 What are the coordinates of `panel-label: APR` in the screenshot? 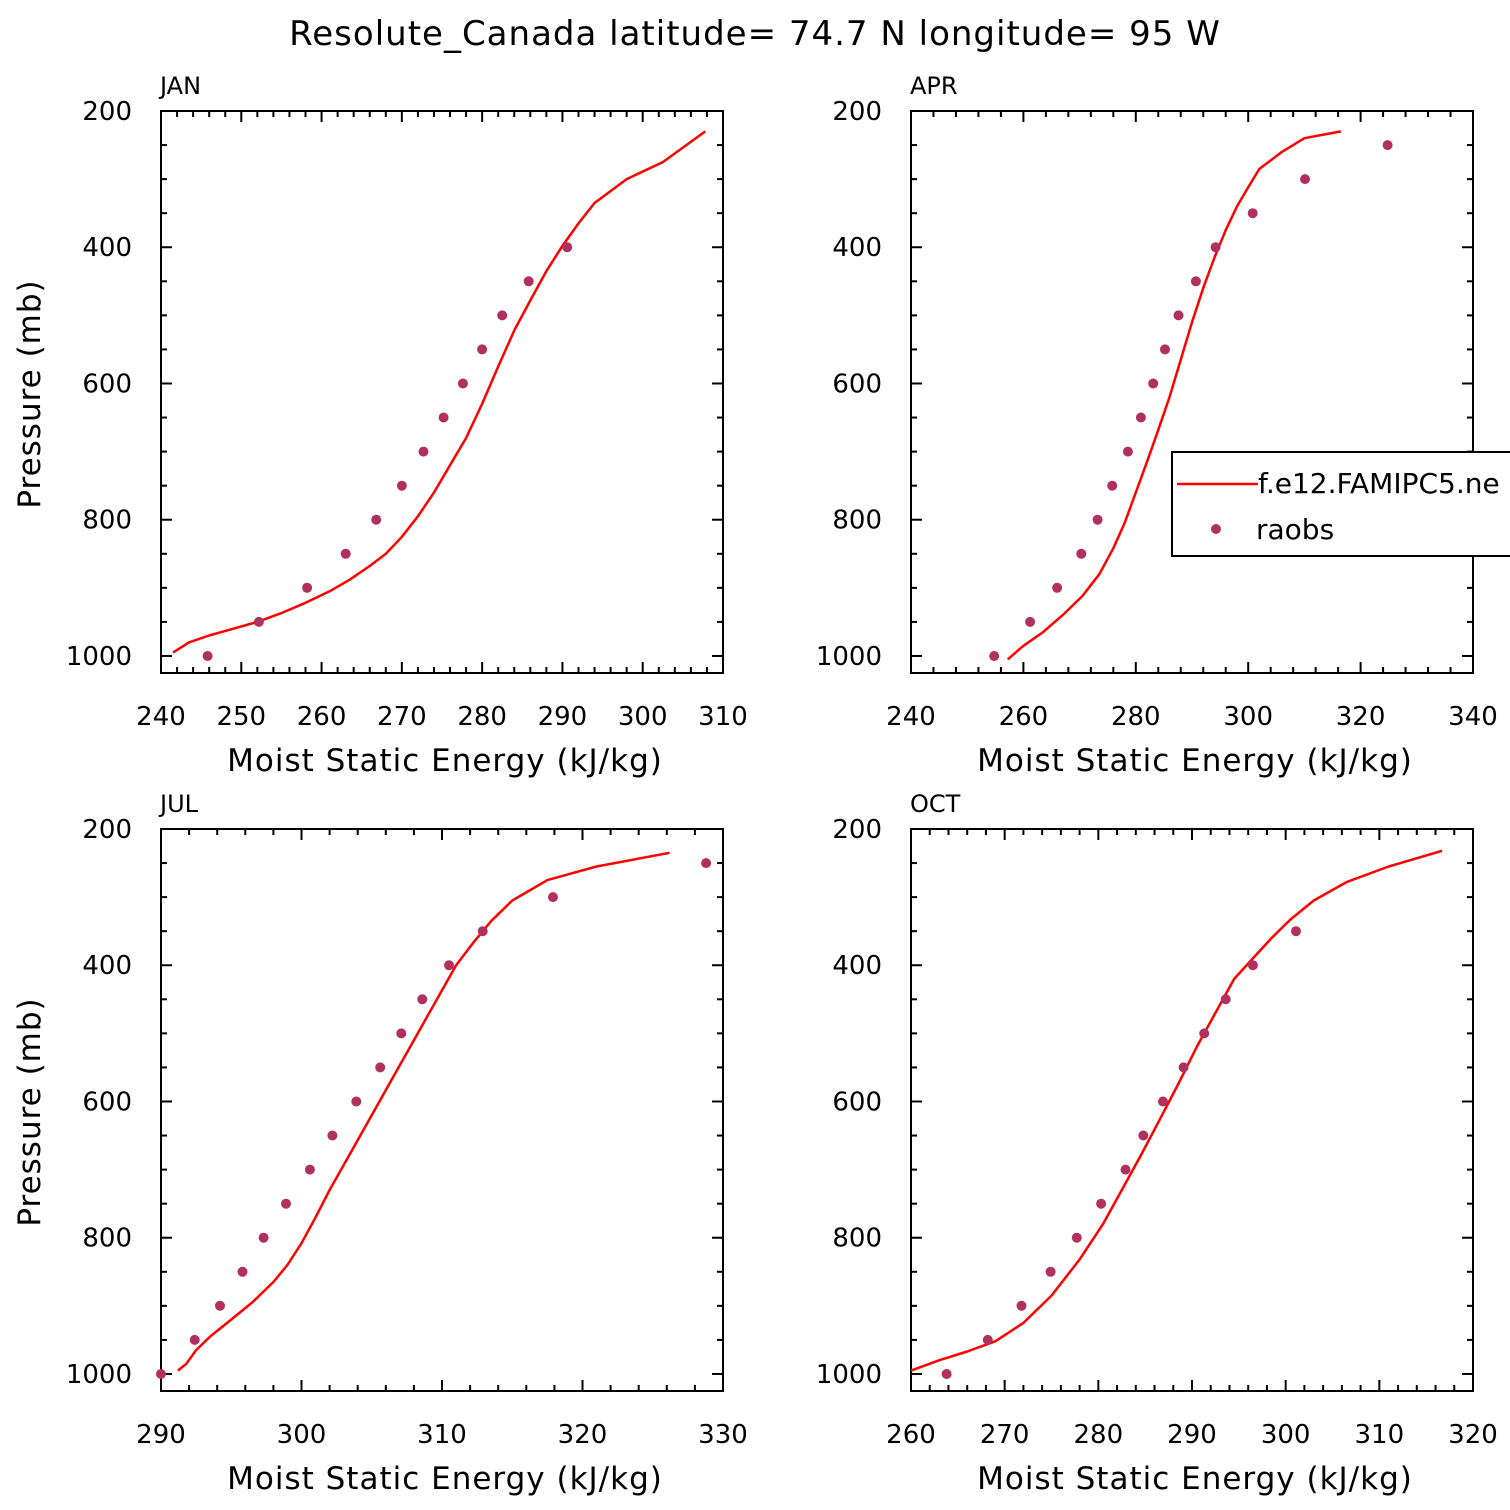 It's located at (934, 86).